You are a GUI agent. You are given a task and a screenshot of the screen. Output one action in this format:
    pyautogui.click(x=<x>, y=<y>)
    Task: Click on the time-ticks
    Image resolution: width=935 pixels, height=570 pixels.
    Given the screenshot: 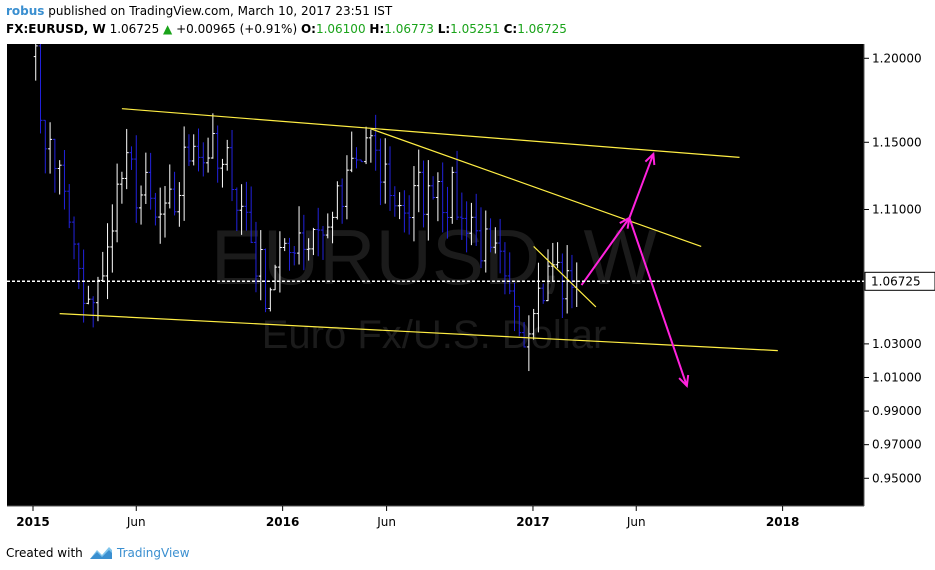 What is the action you would take?
    pyautogui.click(x=408, y=508)
    